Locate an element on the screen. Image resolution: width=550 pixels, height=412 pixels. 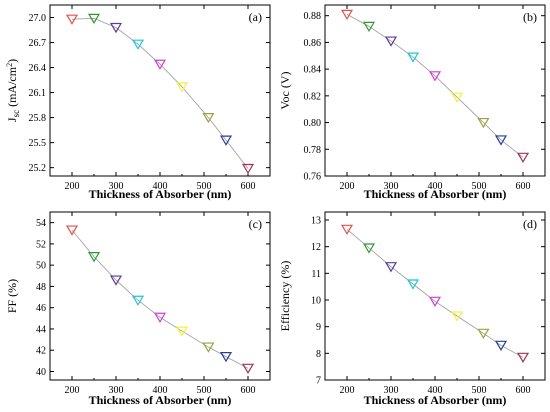
y-tick-label: 52 is located at coordinates (41, 244).